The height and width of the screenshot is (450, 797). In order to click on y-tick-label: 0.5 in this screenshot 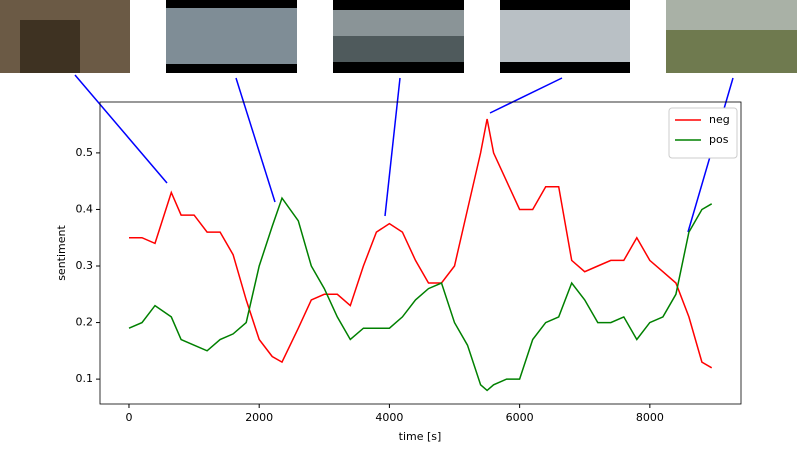, I will do `click(85, 152)`.